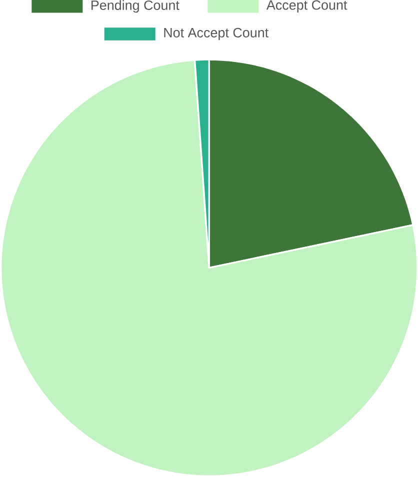  Describe the element at coordinates (306, 6) in the screenshot. I see `legend-label: Accept Count` at that location.